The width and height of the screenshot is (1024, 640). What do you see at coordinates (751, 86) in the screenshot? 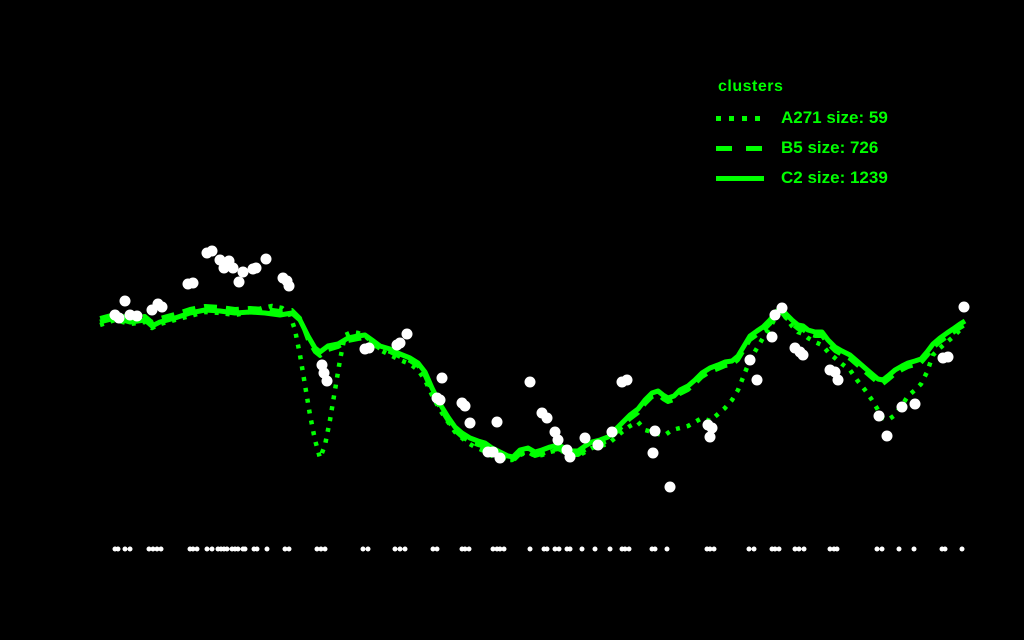
I see `legend-title: clusters` at bounding box center [751, 86].